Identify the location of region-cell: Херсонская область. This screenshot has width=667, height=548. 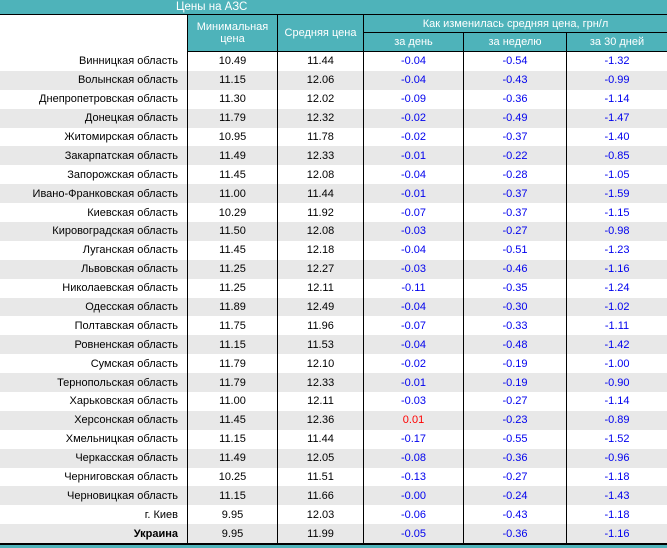
(126, 420).